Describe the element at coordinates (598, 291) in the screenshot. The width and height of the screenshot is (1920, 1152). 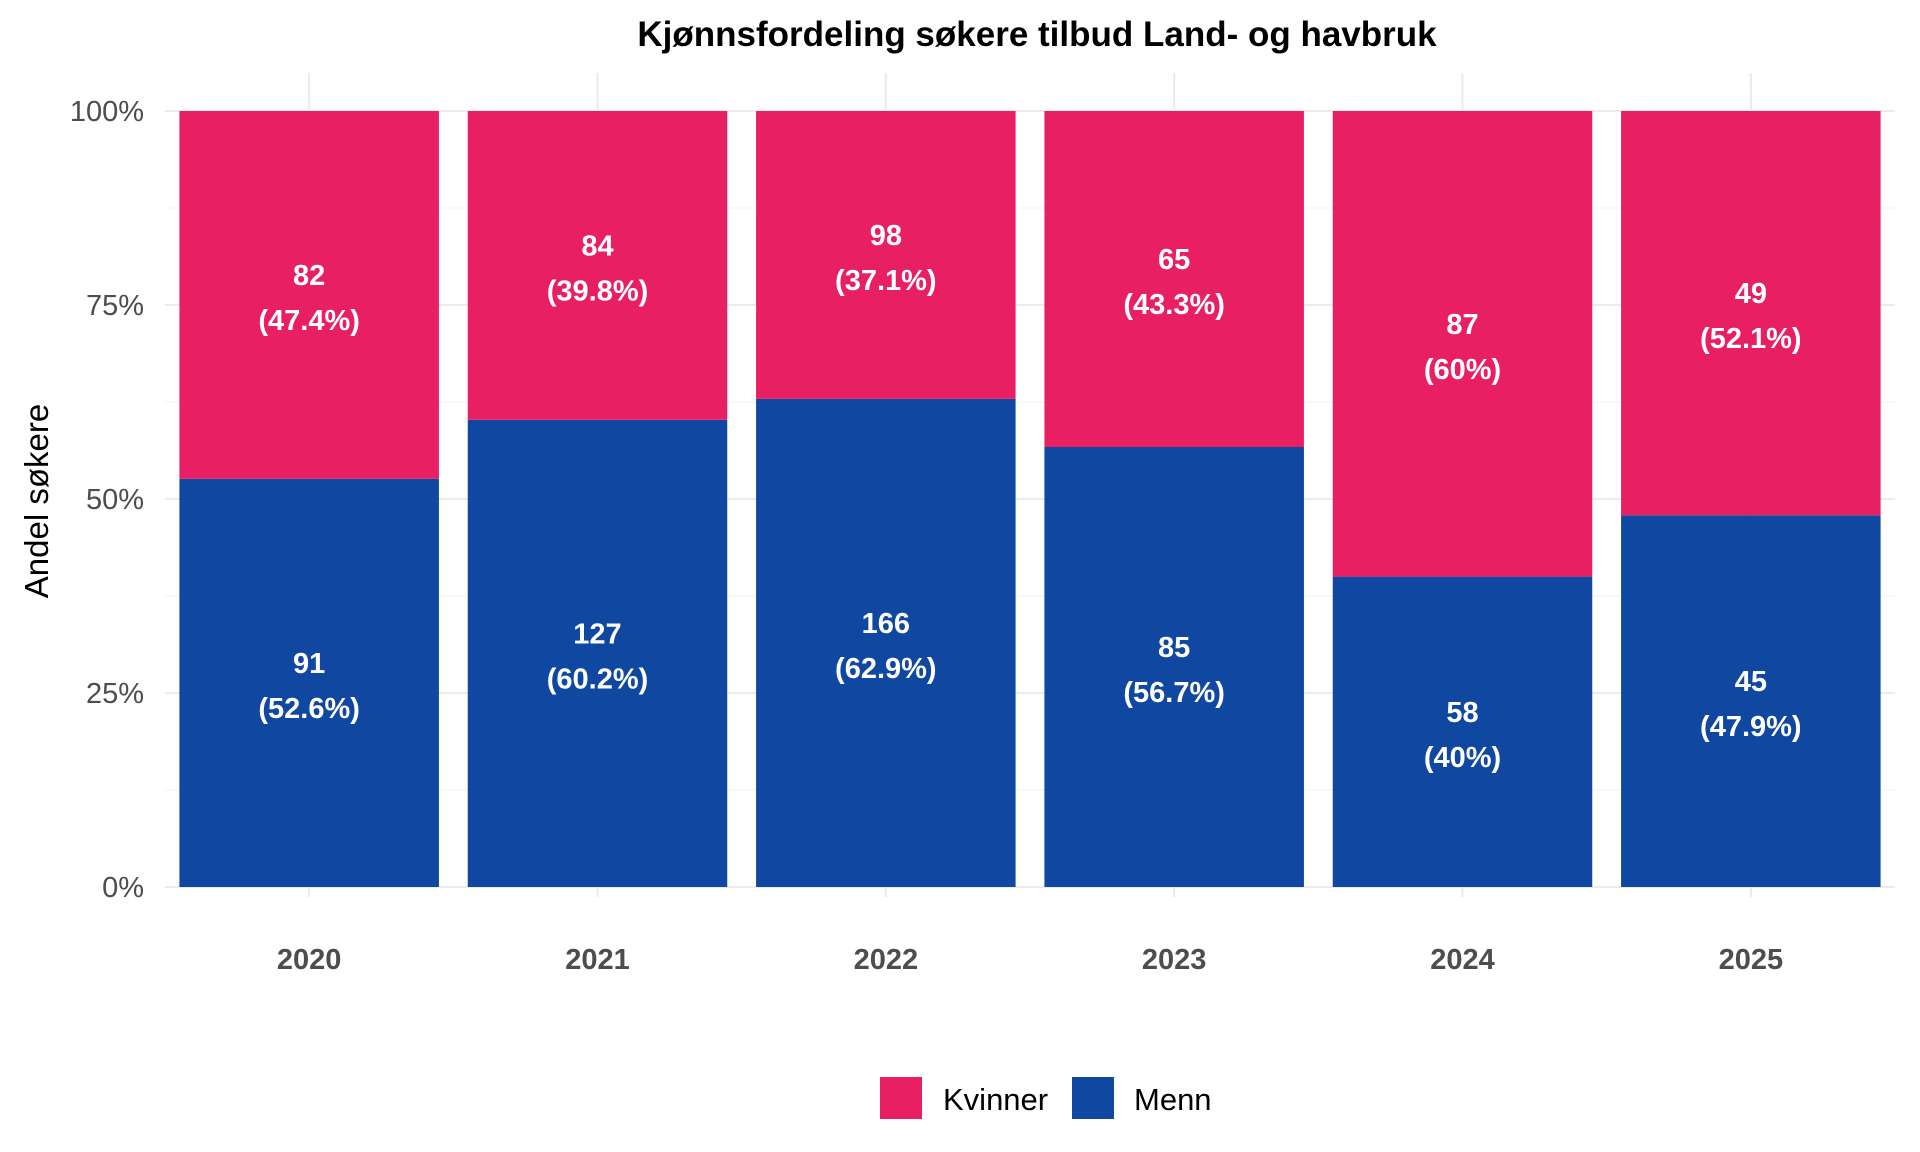
I see `label-pct-kvinner-2021: (39.8%)` at that location.